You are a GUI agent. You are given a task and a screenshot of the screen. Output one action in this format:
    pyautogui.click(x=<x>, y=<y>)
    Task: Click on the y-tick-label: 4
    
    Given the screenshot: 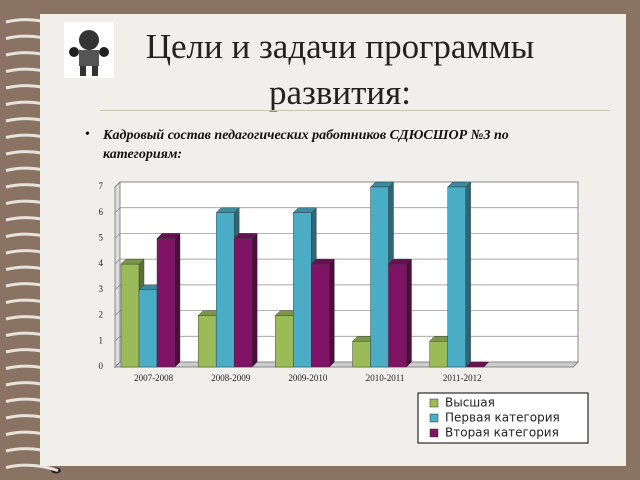 What is the action you would take?
    pyautogui.click(x=101, y=263)
    